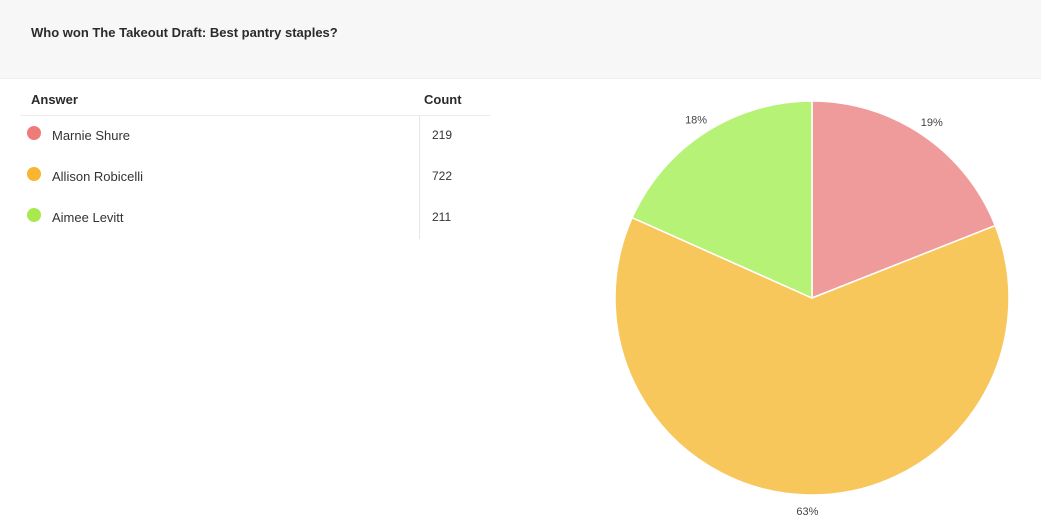 The width and height of the screenshot is (1041, 528). What do you see at coordinates (34, 133) in the screenshot?
I see `legend-dot-marnie-shure` at bounding box center [34, 133].